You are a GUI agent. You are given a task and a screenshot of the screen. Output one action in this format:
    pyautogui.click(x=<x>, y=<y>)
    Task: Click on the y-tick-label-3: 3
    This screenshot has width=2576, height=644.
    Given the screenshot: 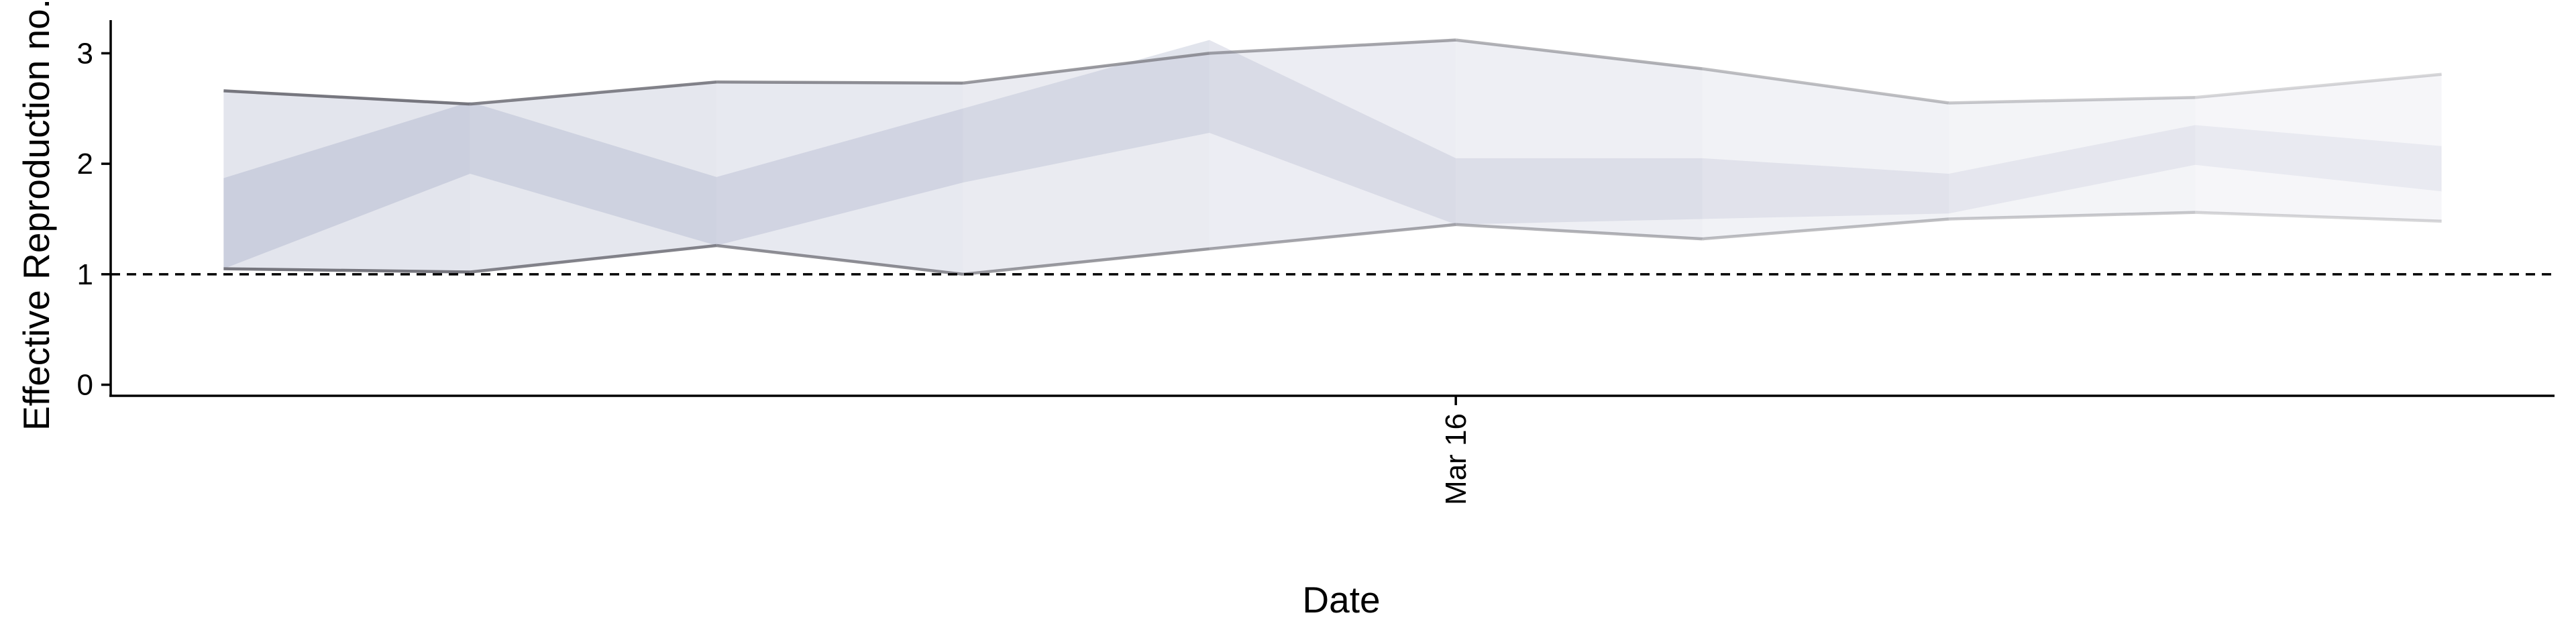 What is the action you would take?
    pyautogui.click(x=85, y=53)
    